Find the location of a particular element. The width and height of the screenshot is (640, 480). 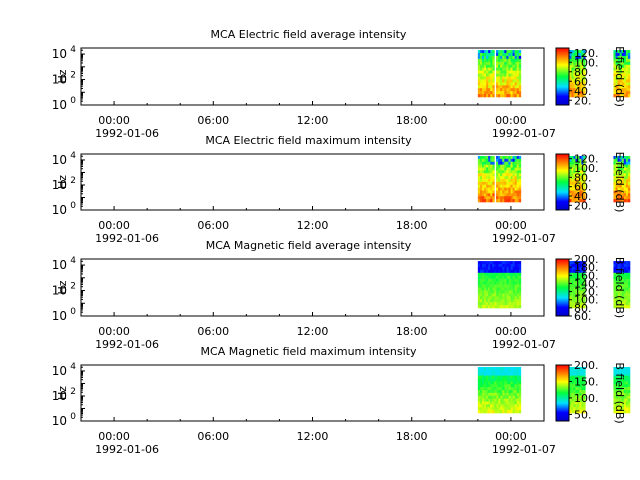

y-tick-exponent: 0 is located at coordinates (73, 101).